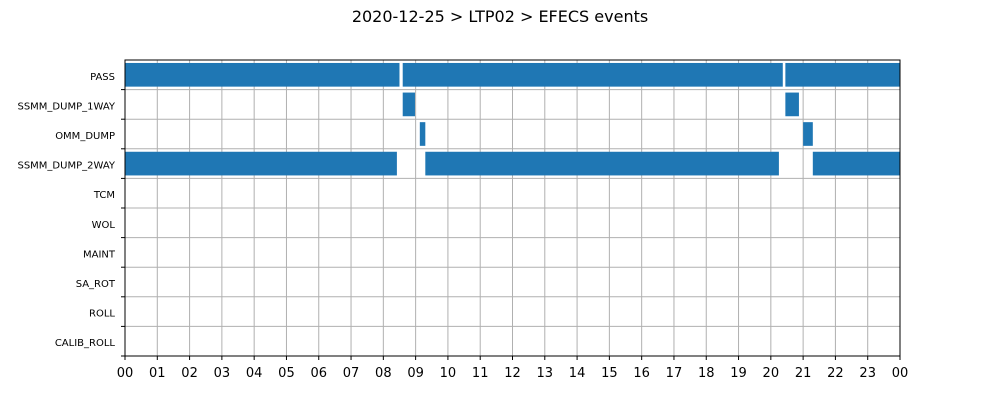  What do you see at coordinates (738, 373) in the screenshot?
I see `x-tick-label: 19` at bounding box center [738, 373].